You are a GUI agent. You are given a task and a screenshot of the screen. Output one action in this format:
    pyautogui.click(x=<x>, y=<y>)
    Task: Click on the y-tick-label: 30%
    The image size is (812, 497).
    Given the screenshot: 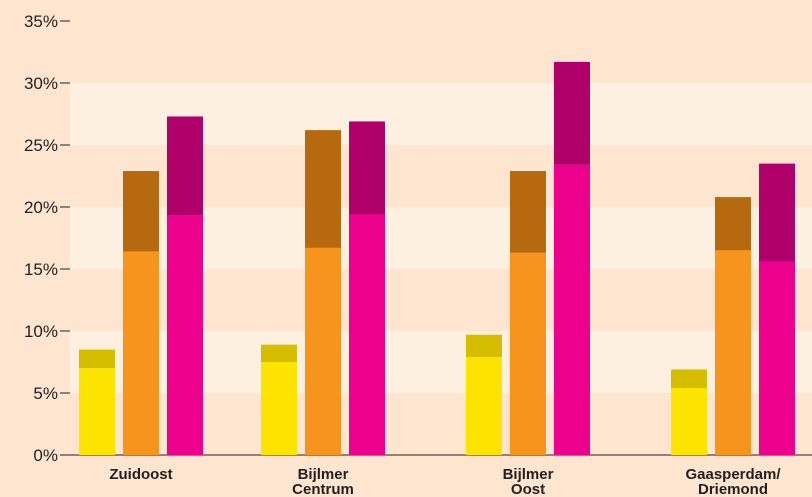 What is the action you would take?
    pyautogui.click(x=41, y=83)
    